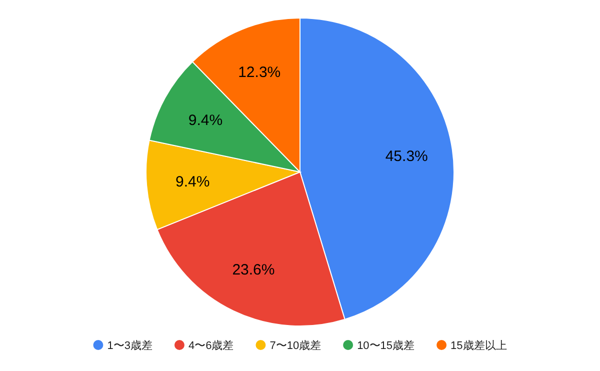 Image resolution: width=600 pixels, height=371 pixels. Describe the element at coordinates (259, 73) in the screenshot. I see `data-label: 12.3%` at that location.